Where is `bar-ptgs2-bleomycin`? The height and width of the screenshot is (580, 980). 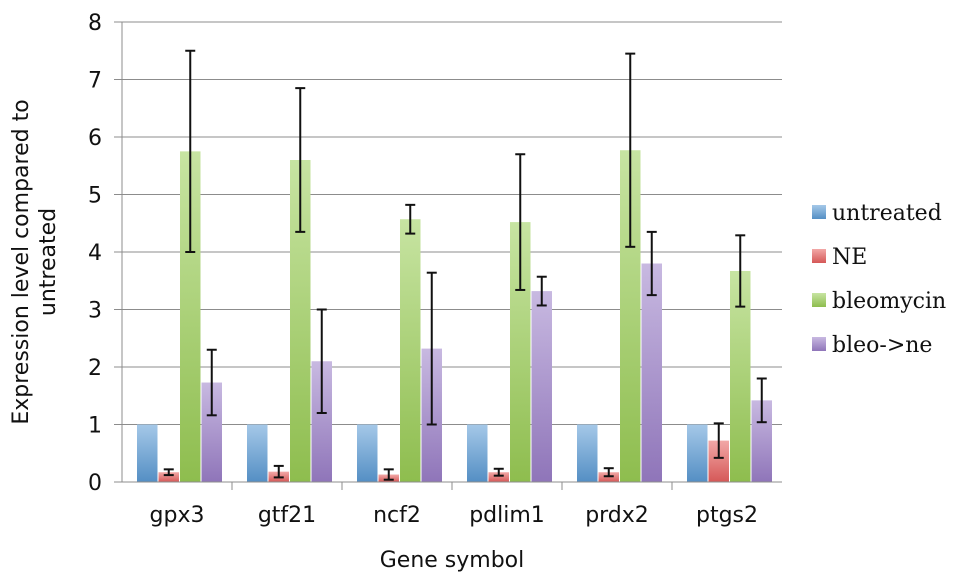
bar-ptgs2-bleomycin is located at coordinates (740, 376).